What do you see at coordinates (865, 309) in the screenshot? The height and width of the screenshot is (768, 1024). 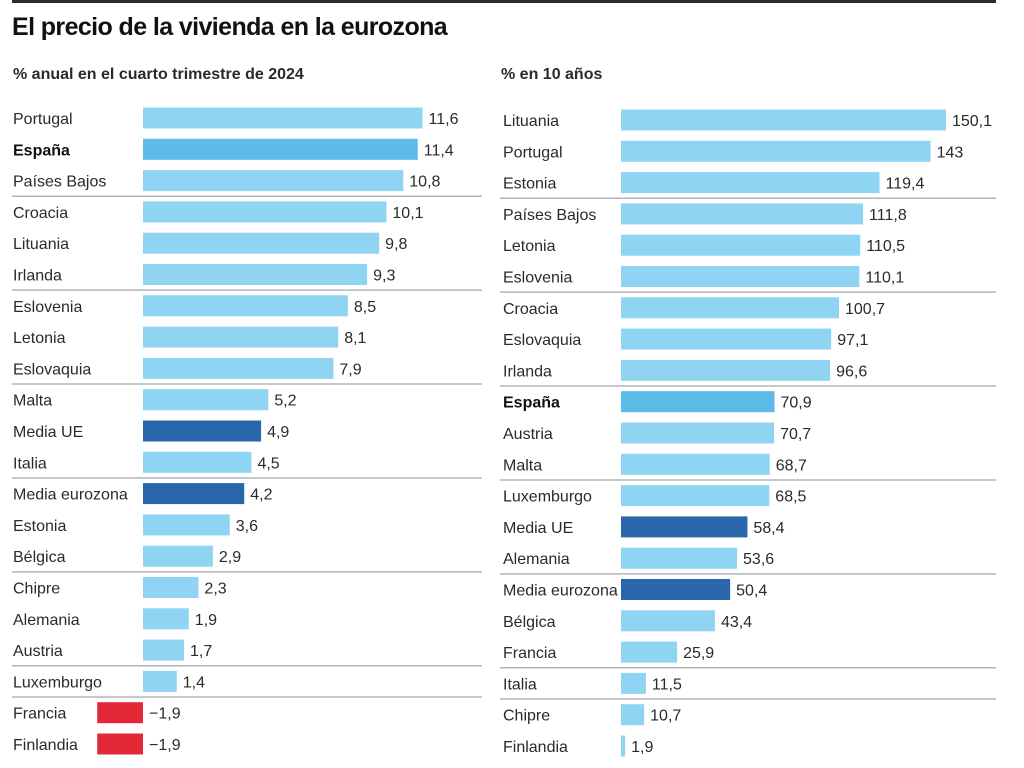 I see `value-label: 100,7` at bounding box center [865, 309].